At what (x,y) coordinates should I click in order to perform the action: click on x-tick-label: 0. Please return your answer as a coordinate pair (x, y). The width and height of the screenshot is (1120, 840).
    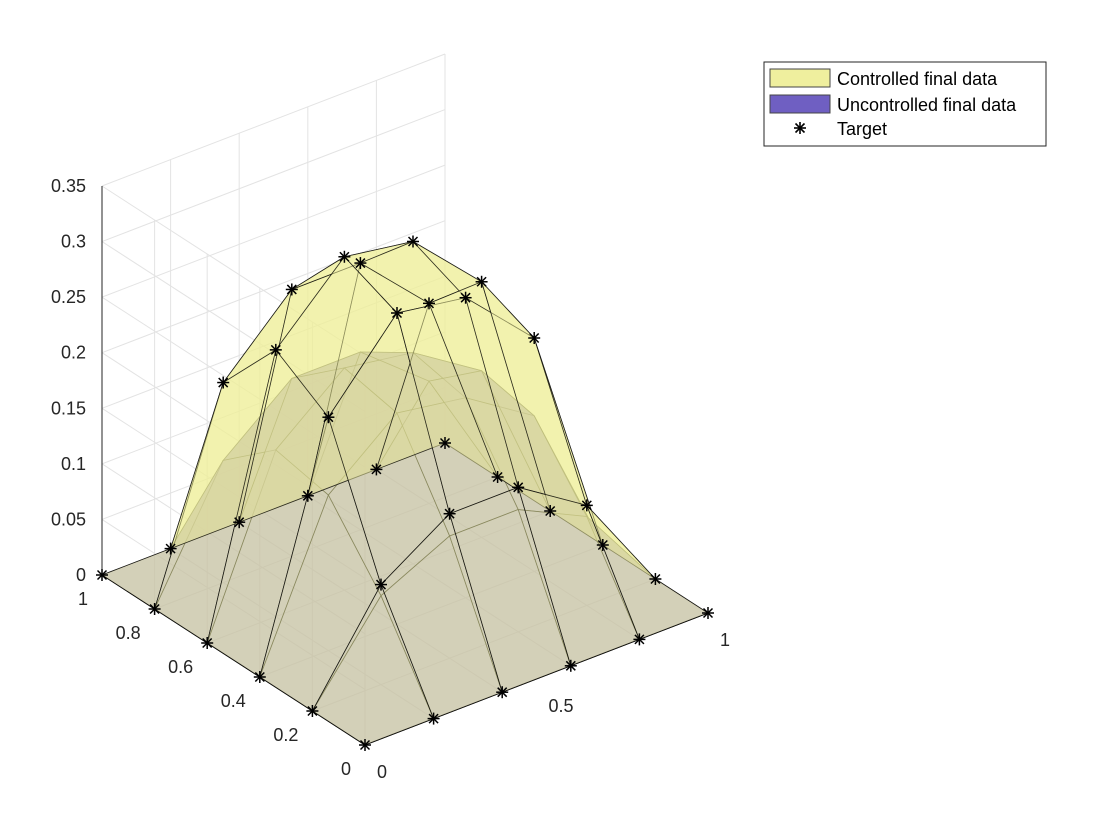
    Looking at the image, I should click on (382, 772).